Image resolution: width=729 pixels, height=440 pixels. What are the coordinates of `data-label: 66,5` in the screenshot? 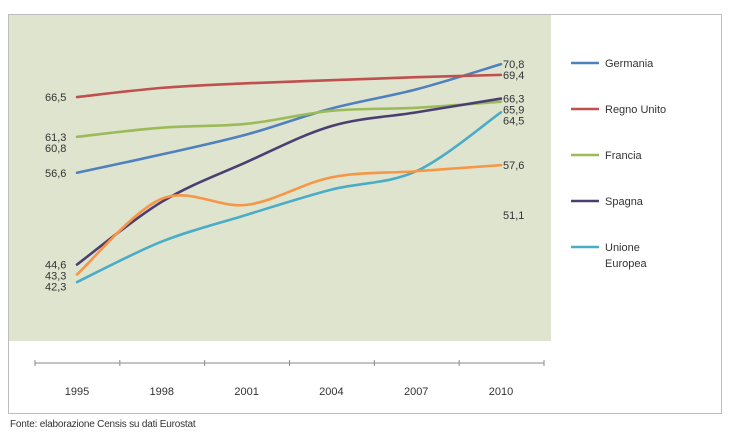 It's located at (55, 98).